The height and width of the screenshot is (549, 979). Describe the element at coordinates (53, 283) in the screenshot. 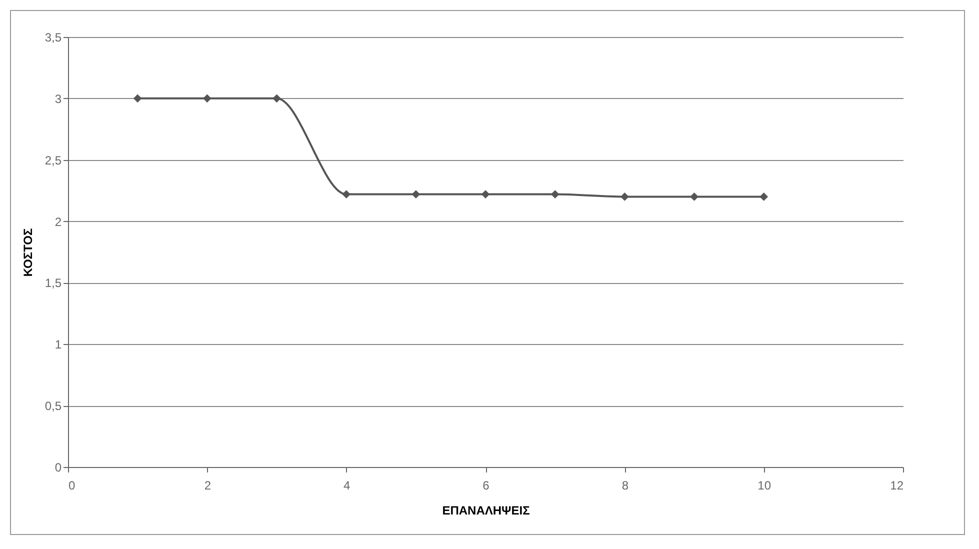

I see `y-tick-label: 1,5` at that location.